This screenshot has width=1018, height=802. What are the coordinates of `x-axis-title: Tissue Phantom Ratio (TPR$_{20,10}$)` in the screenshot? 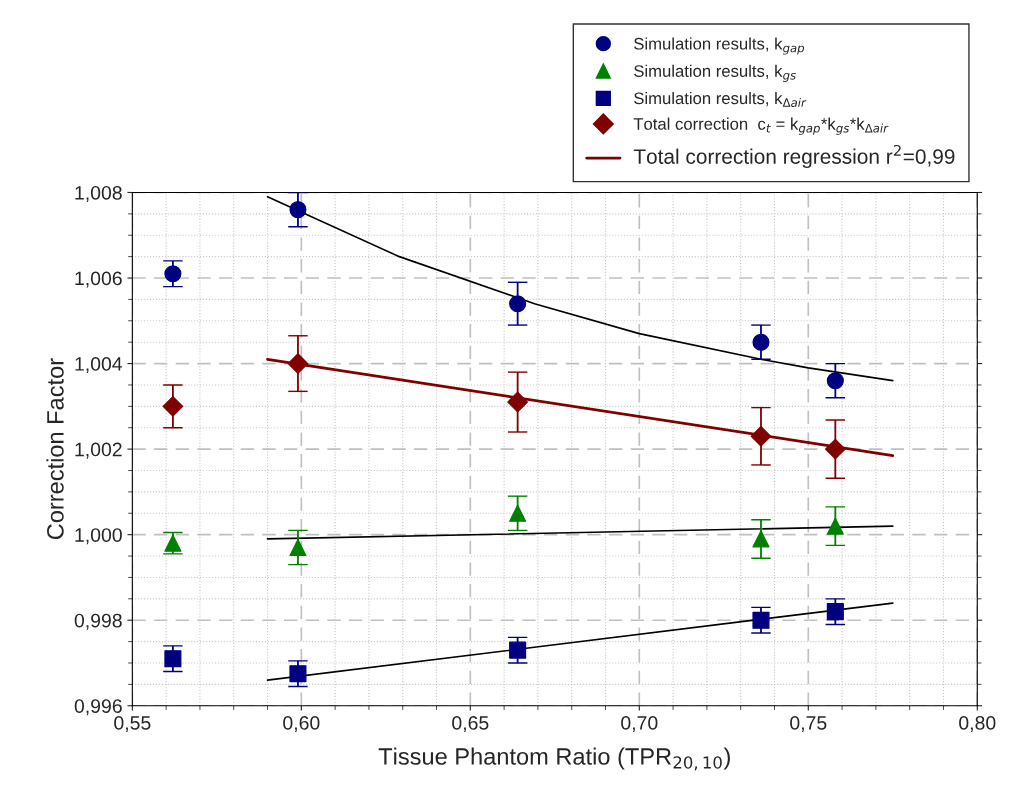 It's located at (554, 759).